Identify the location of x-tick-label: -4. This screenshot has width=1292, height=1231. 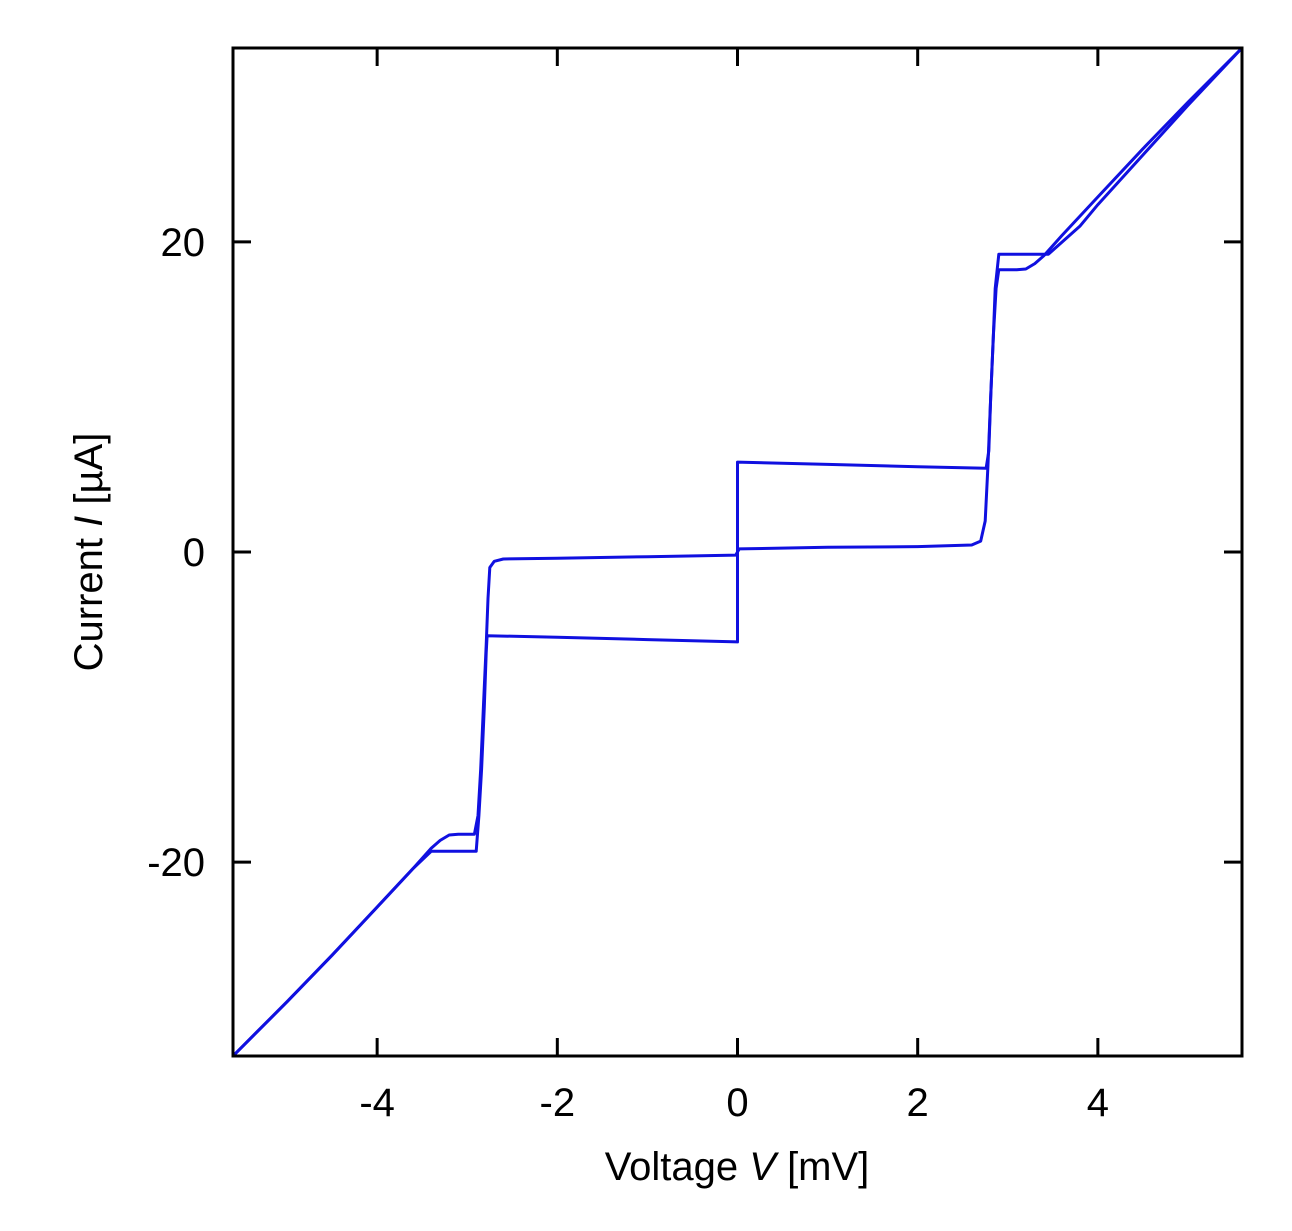
(377, 1103).